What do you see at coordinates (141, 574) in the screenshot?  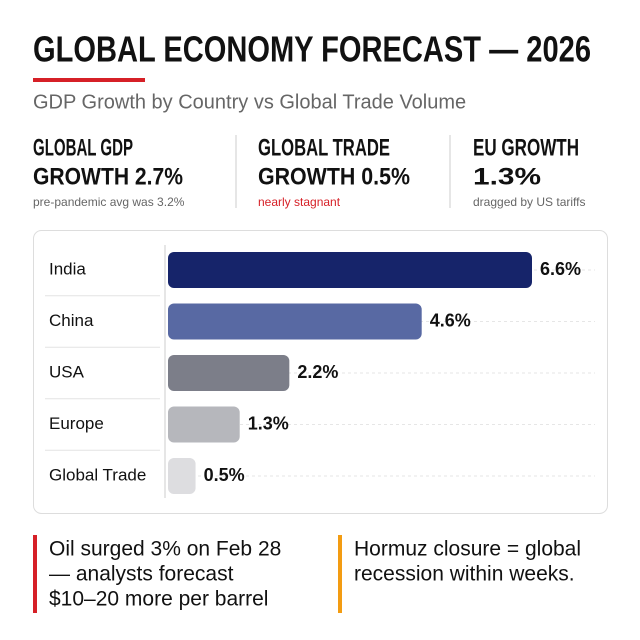 I see `note-text: — analysts forecast` at bounding box center [141, 574].